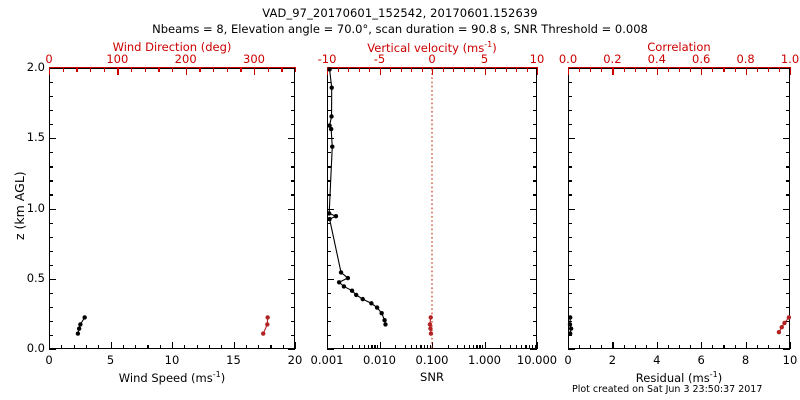 The height and width of the screenshot is (400, 800). Describe the element at coordinates (172, 47) in the screenshot. I see `wind-direction-axis-label: Wind Direction (deg)` at that location.